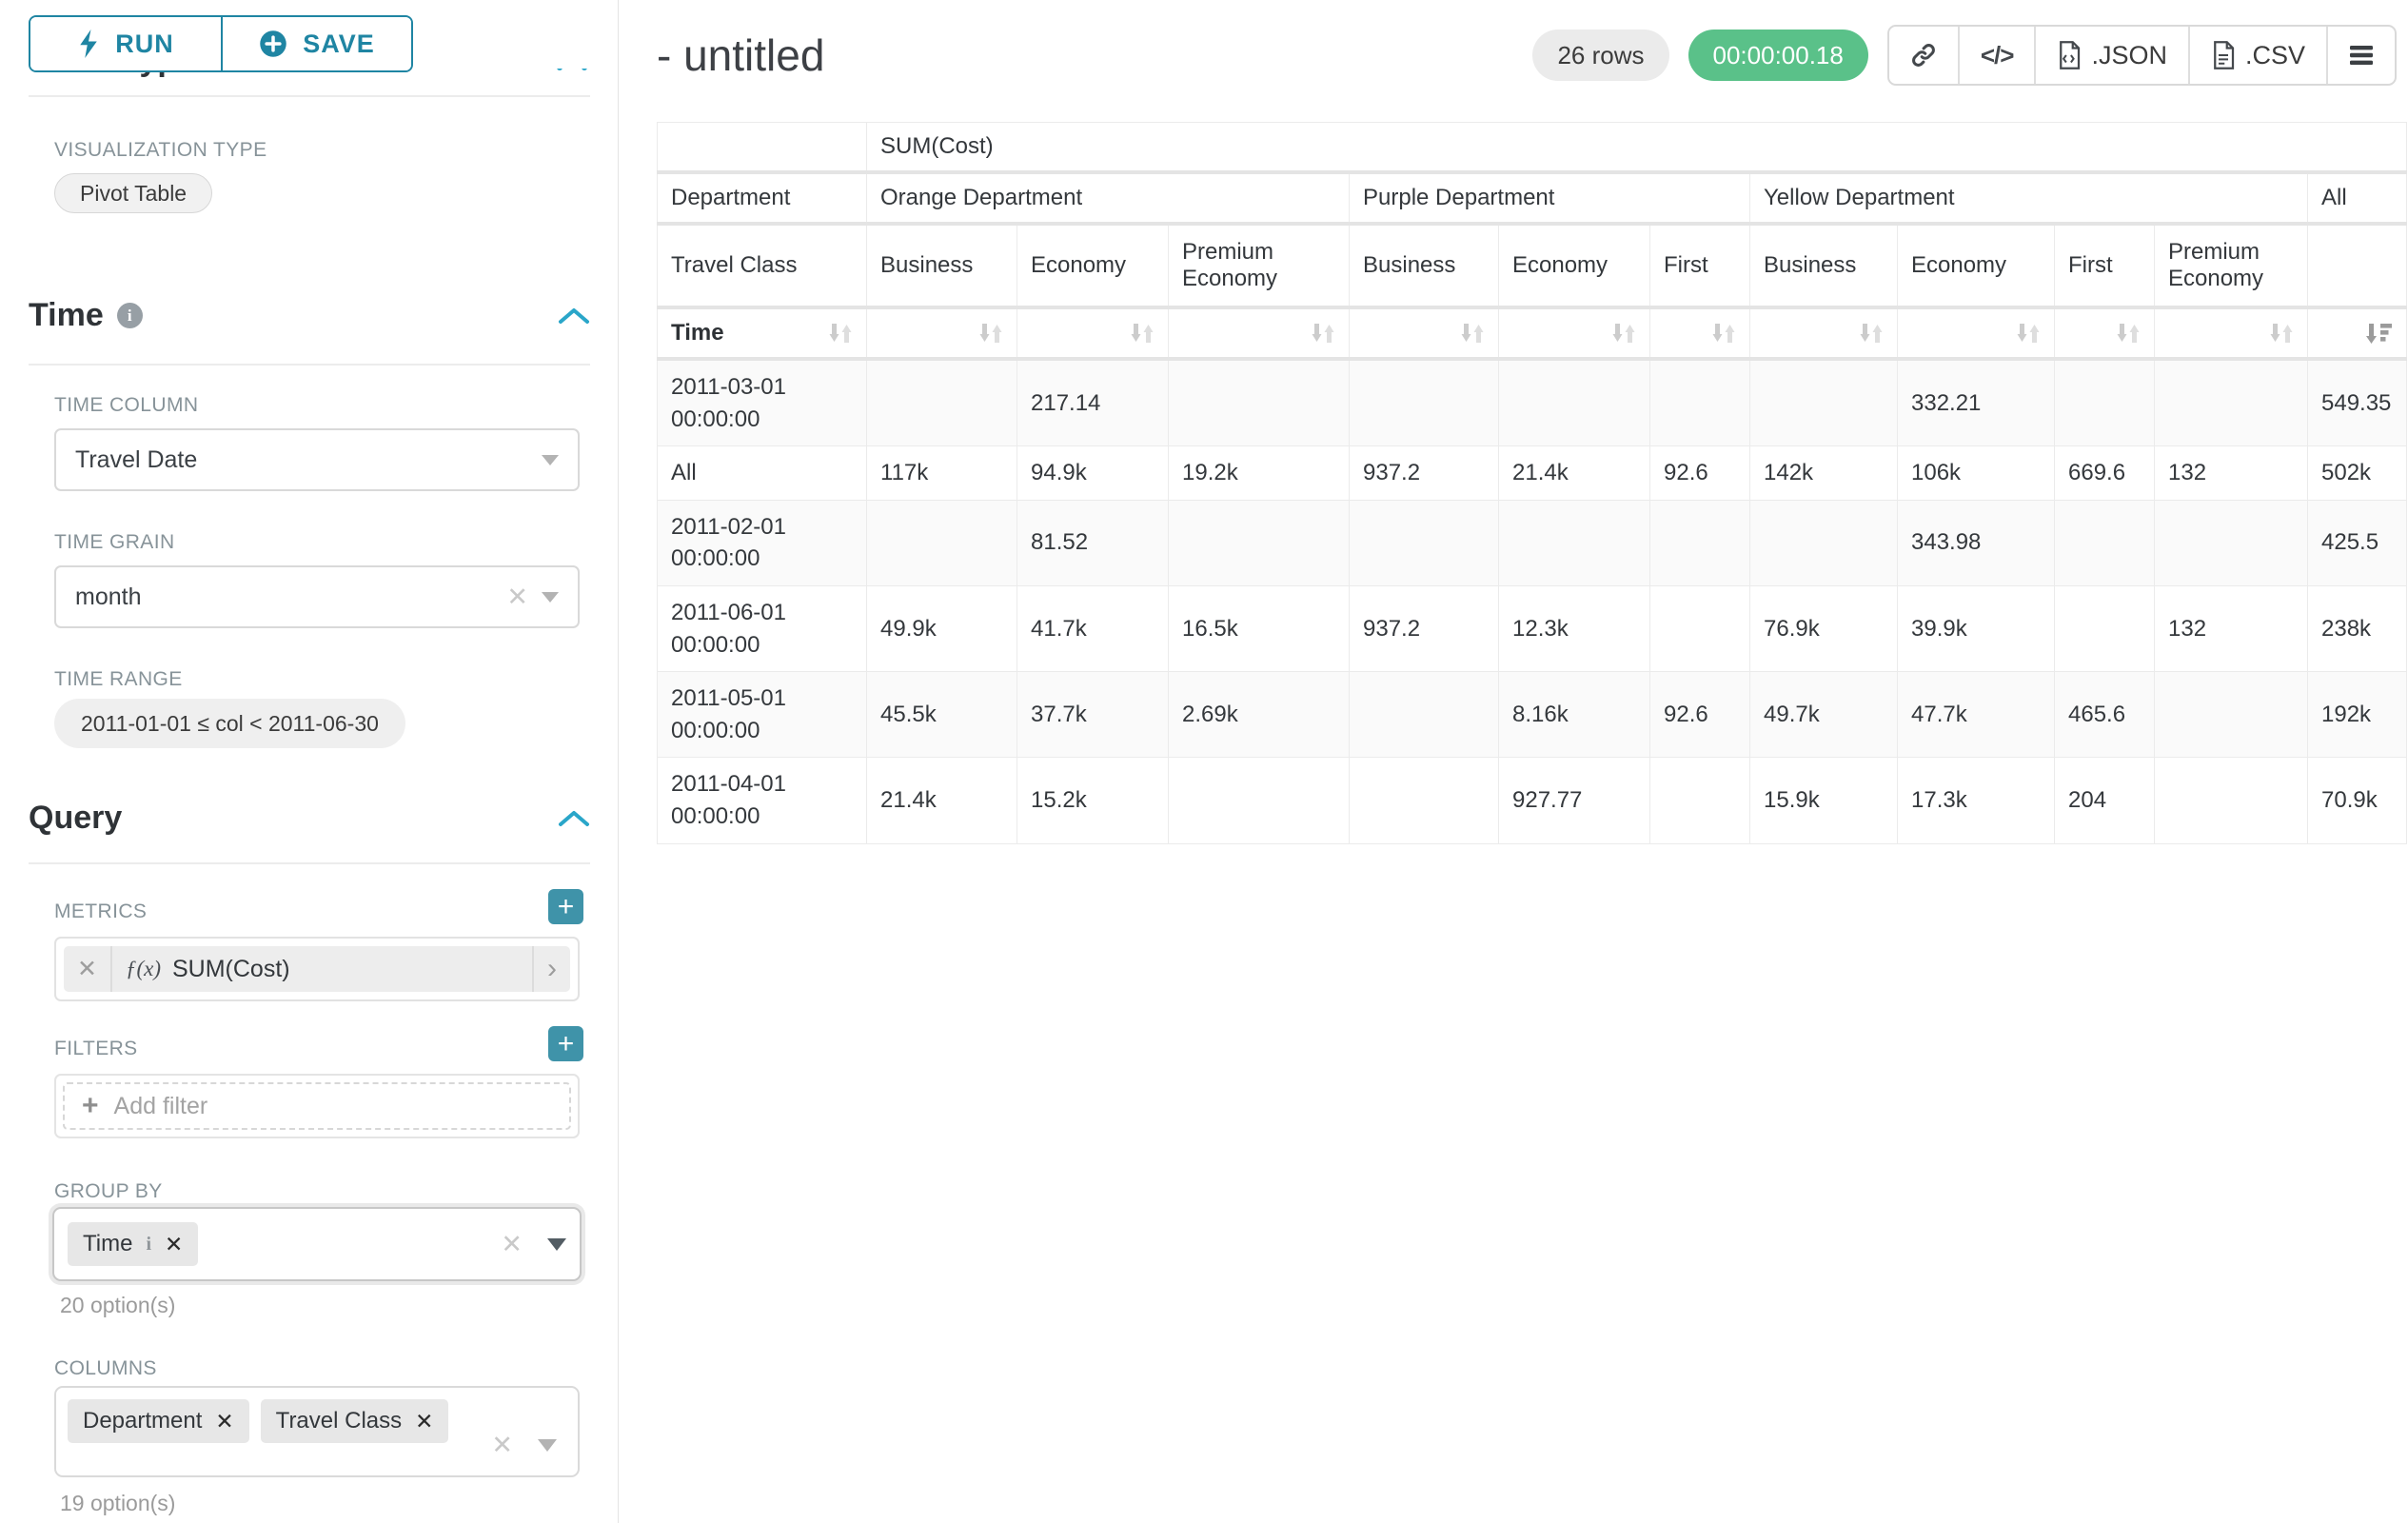  I want to click on department-group-header: Purple Department, so click(1549, 199).